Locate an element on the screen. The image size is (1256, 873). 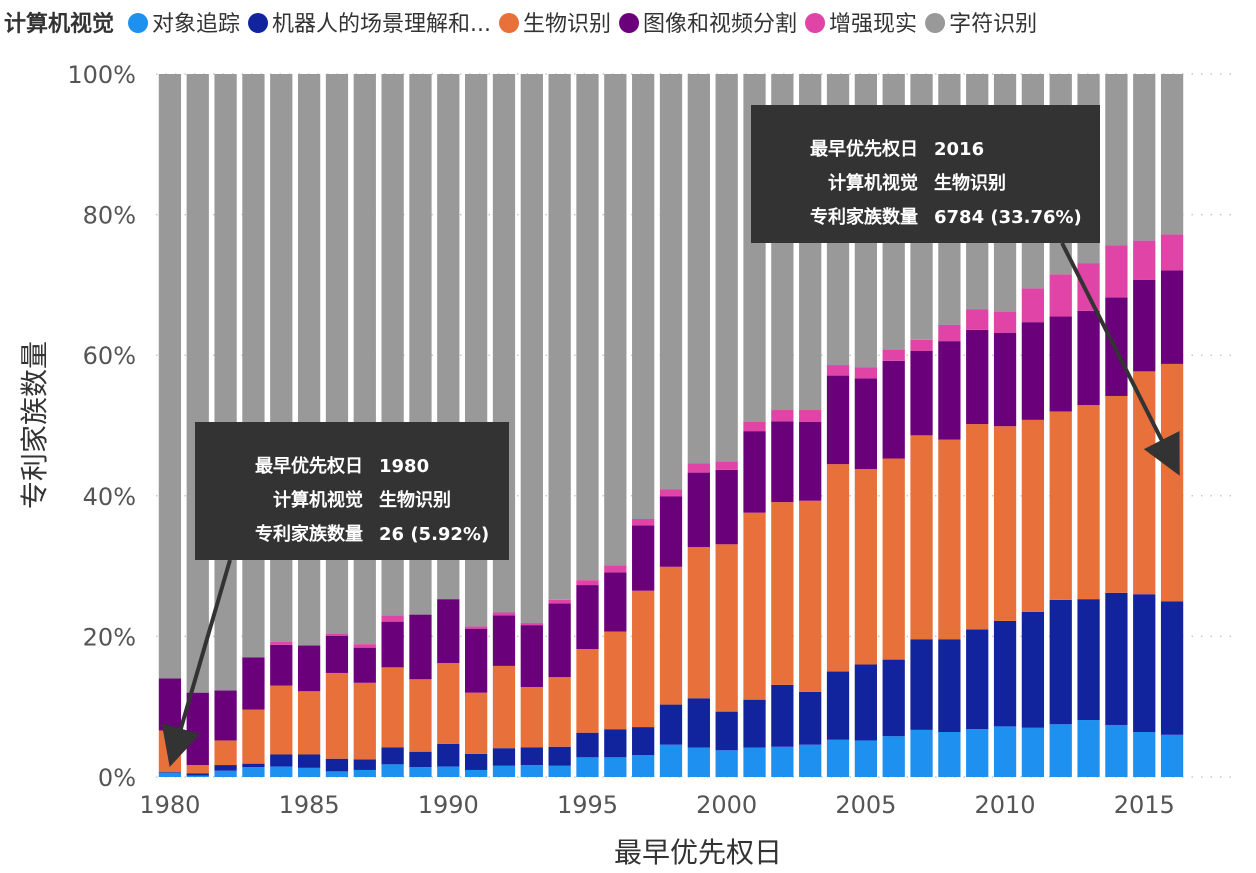
bar-stack-2014 is located at coordinates (1116, 425).